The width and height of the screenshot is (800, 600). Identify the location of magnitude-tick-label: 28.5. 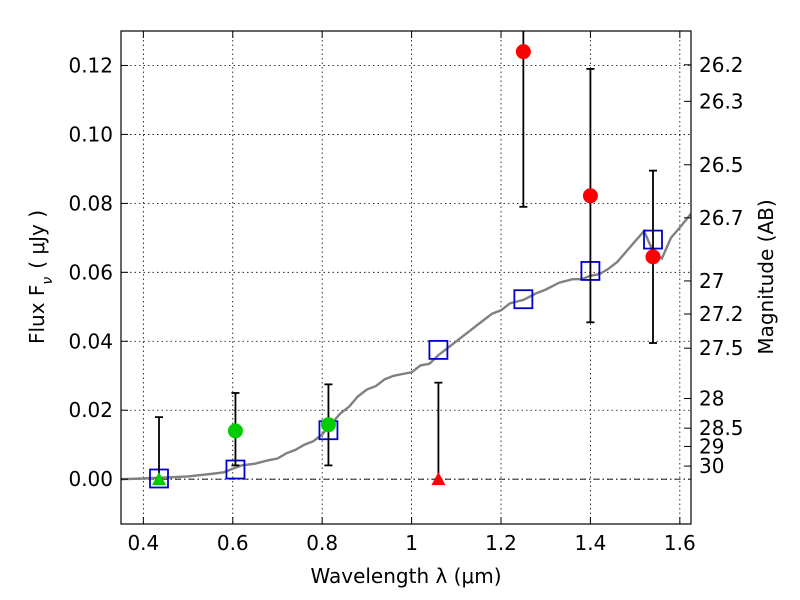
(721, 428).